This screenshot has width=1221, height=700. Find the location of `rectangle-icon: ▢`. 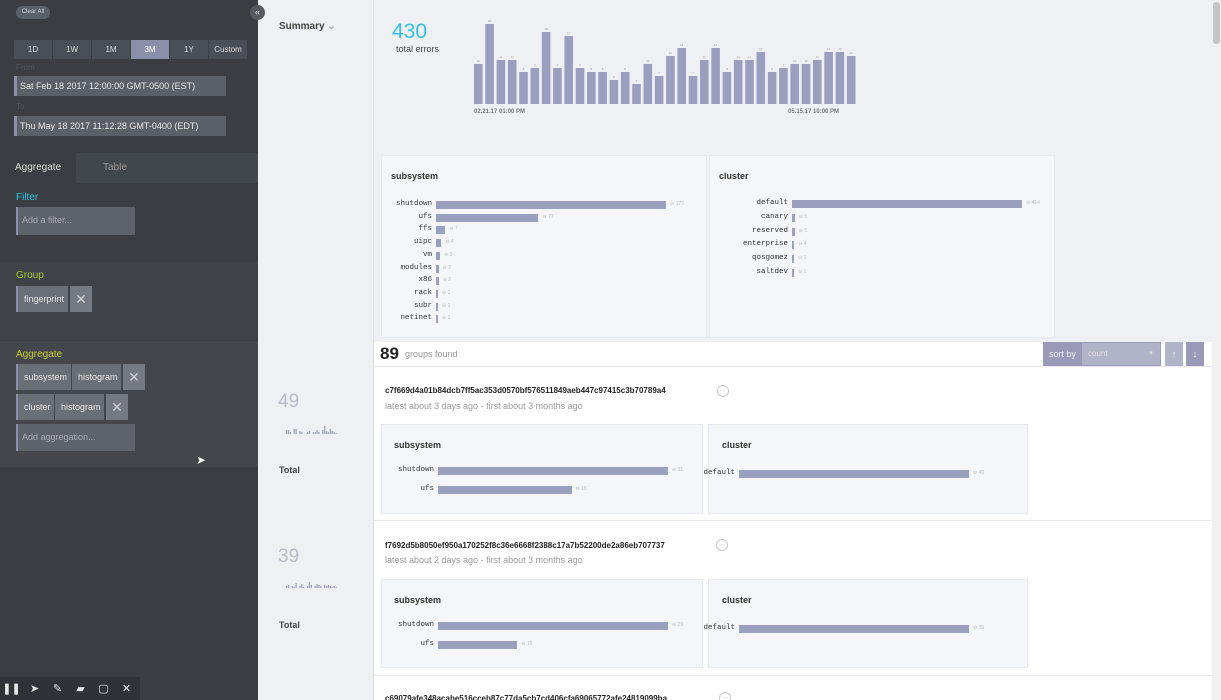

rectangle-icon: ▢ is located at coordinates (103, 689).